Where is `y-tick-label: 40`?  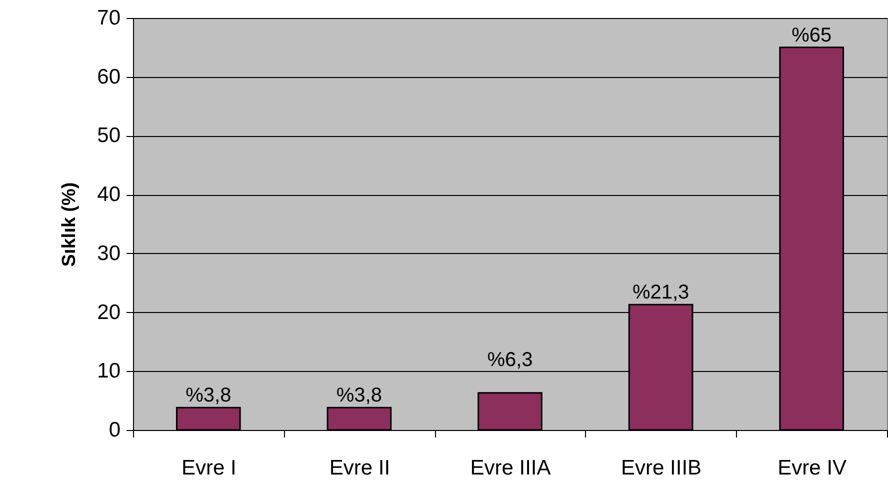 y-tick-label: 40 is located at coordinates (108, 194).